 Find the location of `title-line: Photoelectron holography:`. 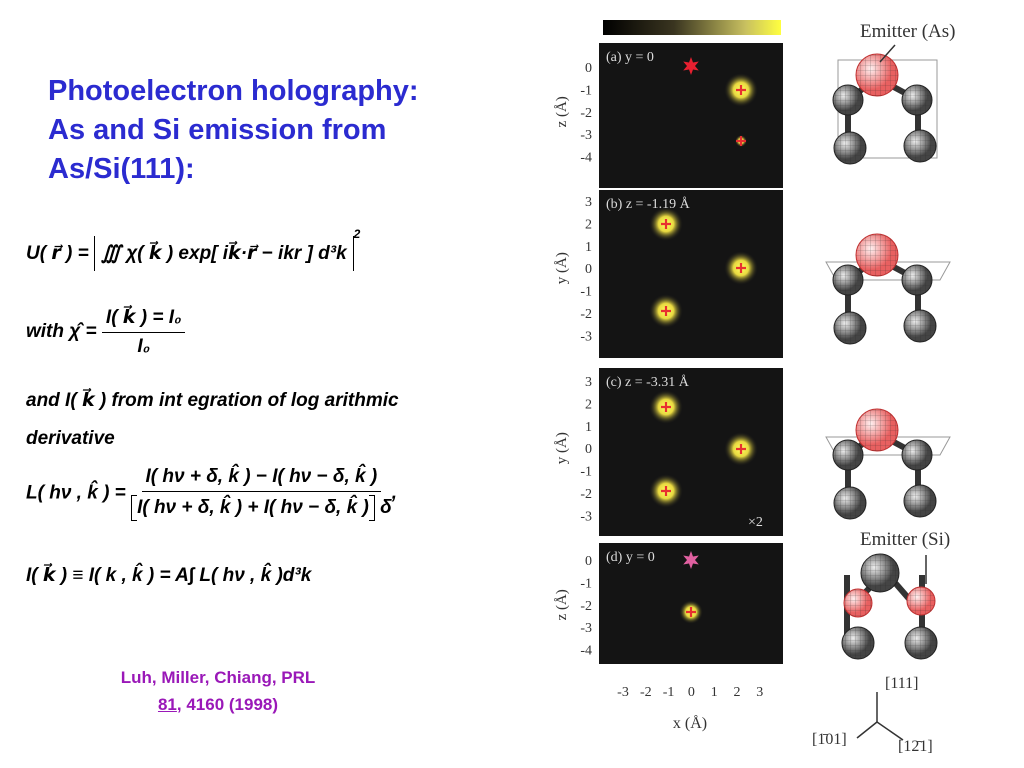

title-line: Photoelectron holography: is located at coordinates (233, 91).